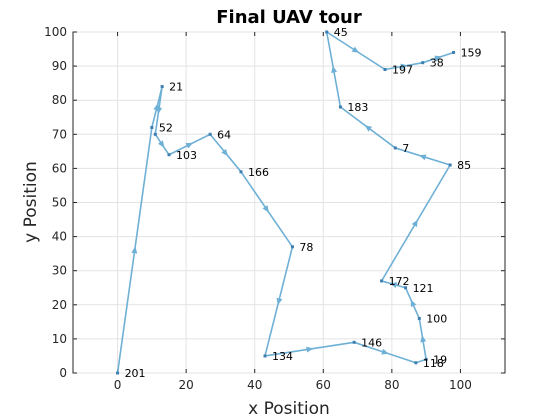 Image resolution: width=560 pixels, height=420 pixels. Describe the element at coordinates (63, 373) in the screenshot. I see `y-tick-label: 0` at that location.